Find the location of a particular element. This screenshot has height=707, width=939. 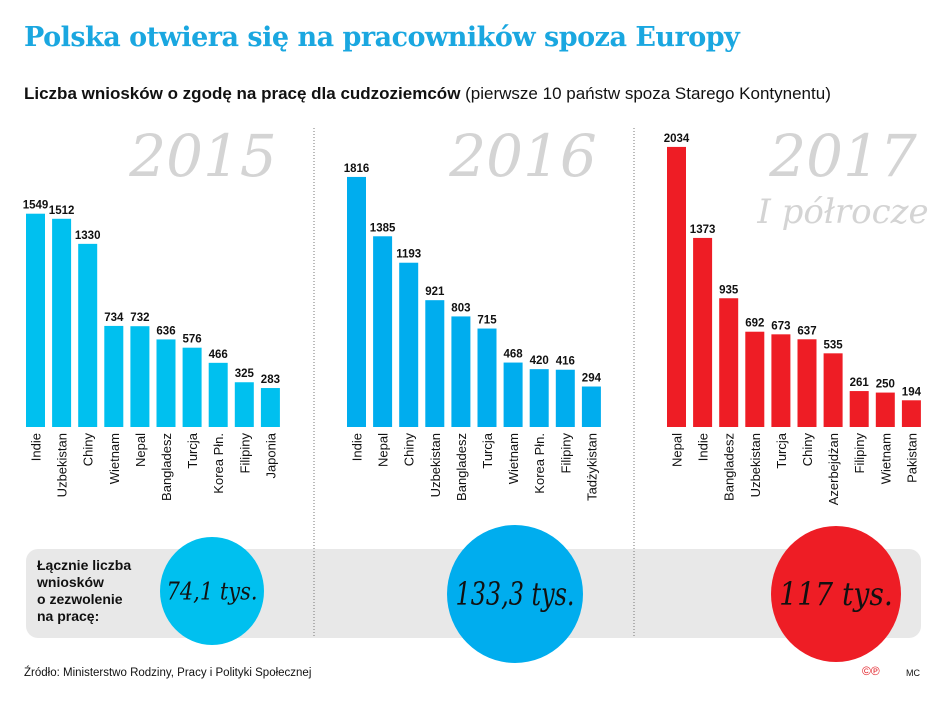

total-value: 133,3 tys. is located at coordinates (515, 594).